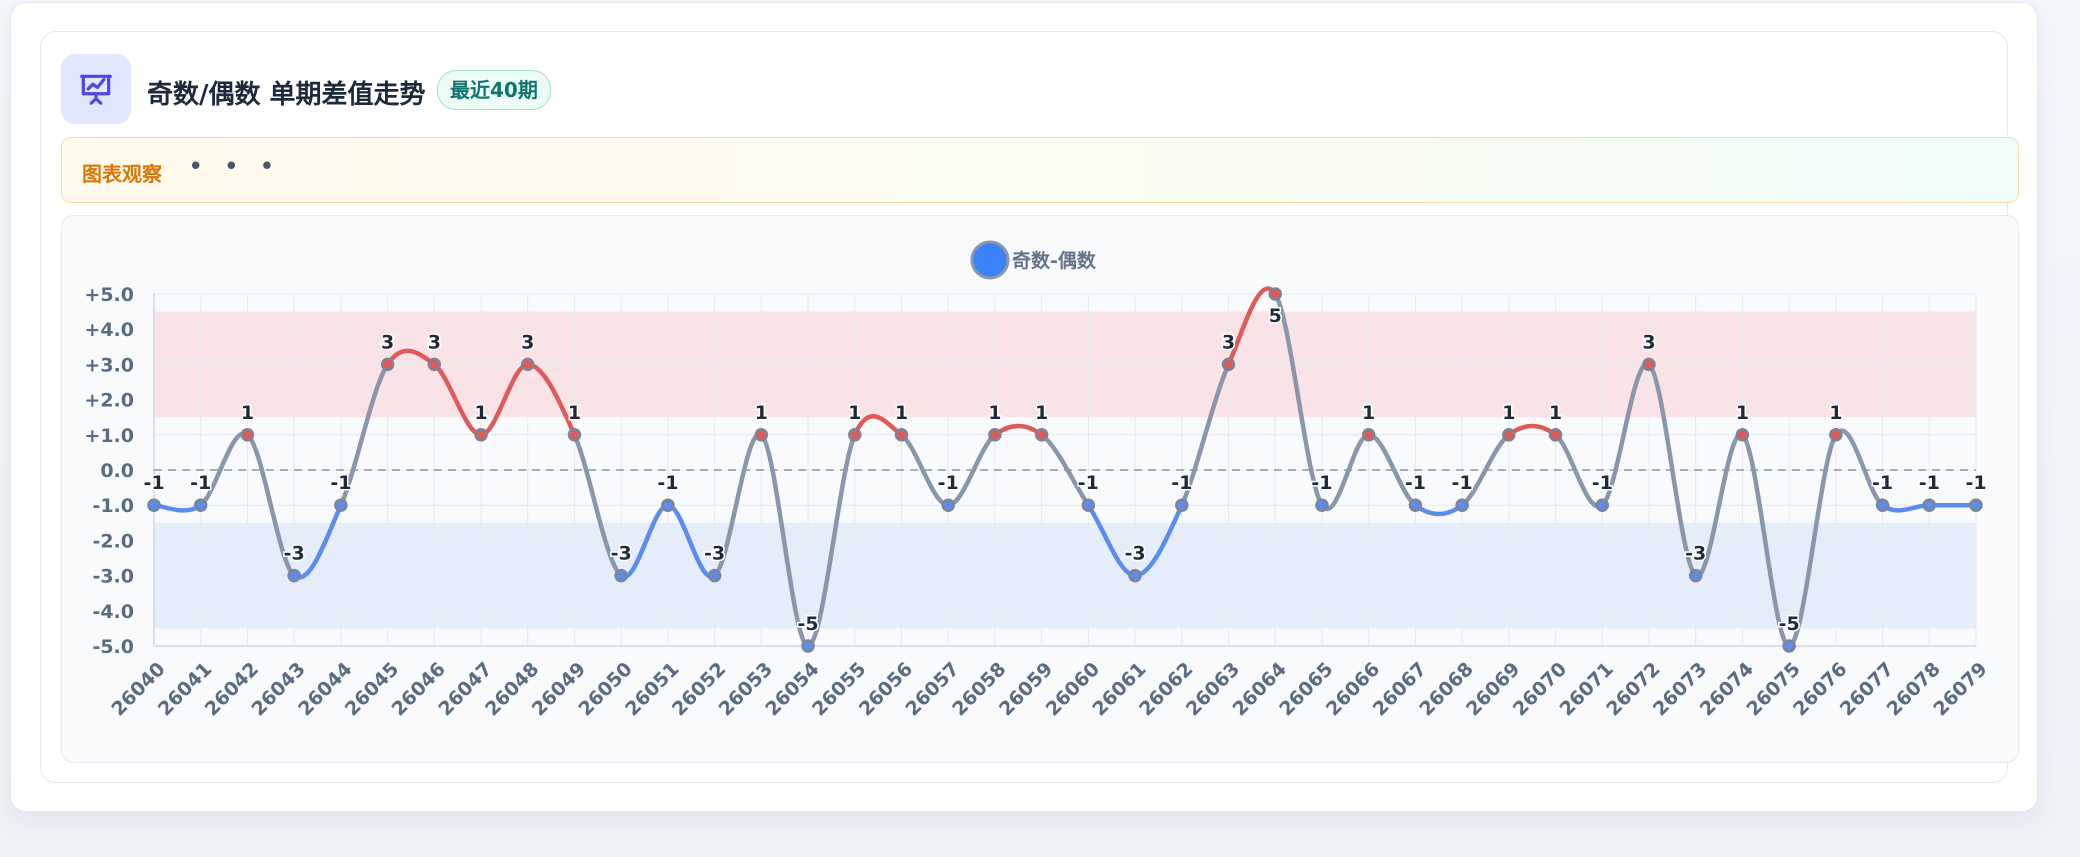  What do you see at coordinates (109, 295) in the screenshot?
I see `y-tick-label: +5.0` at bounding box center [109, 295].